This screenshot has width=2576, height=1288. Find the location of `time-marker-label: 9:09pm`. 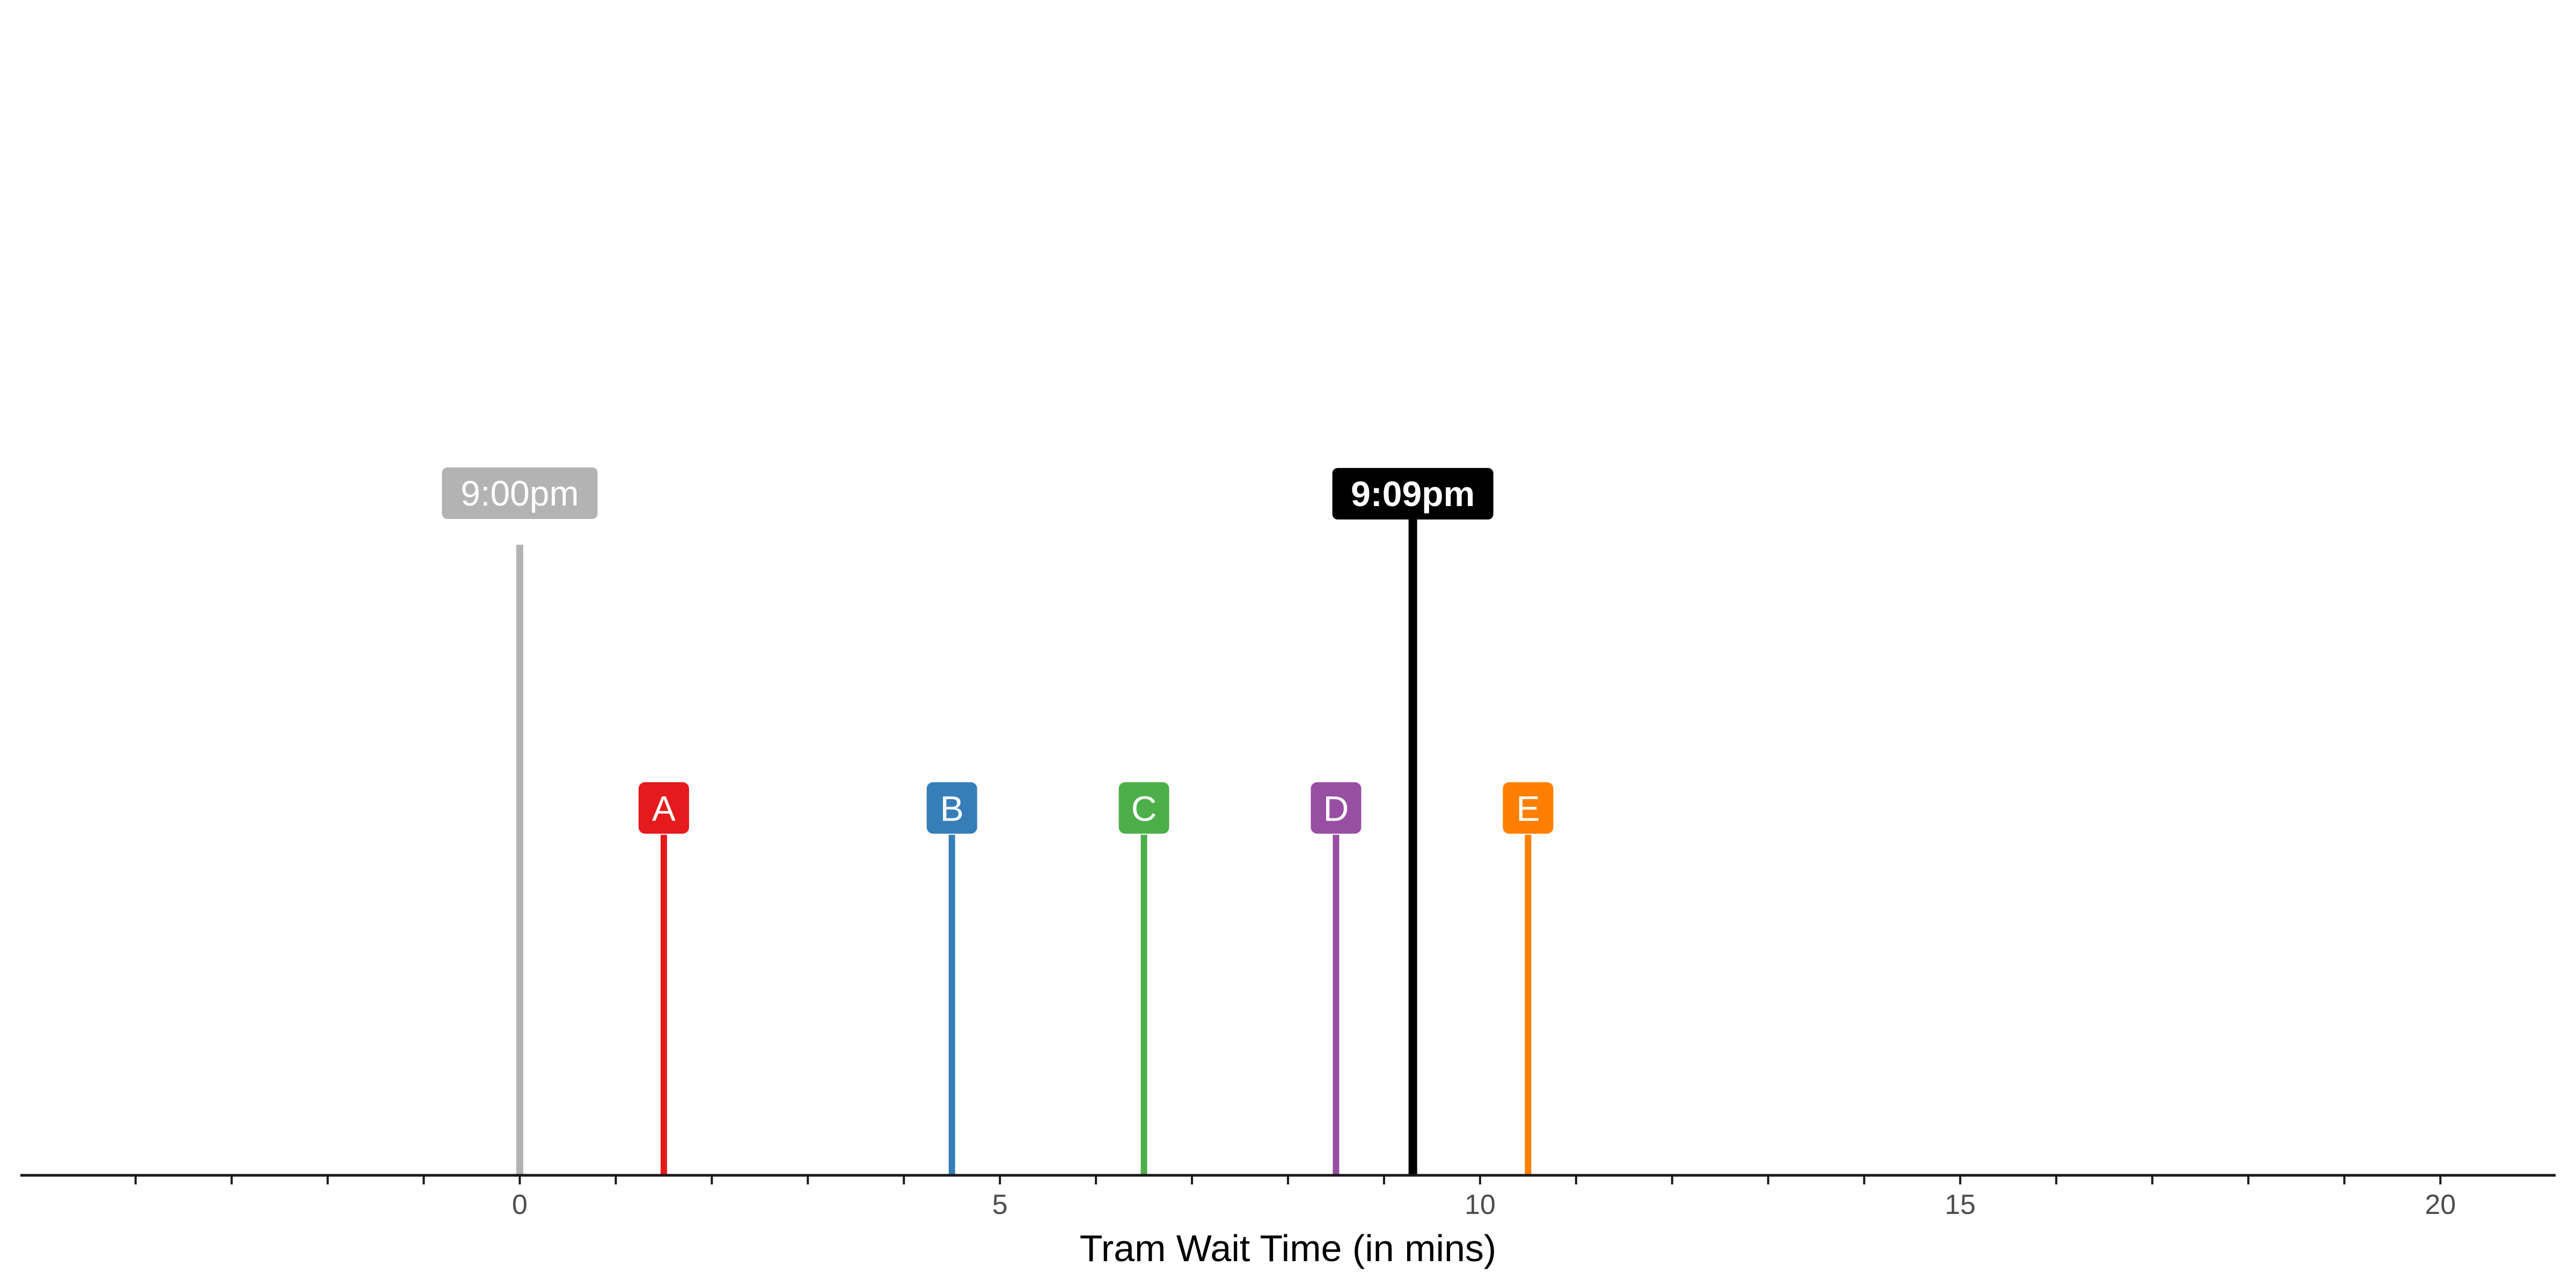

time-marker-label: 9:09pm is located at coordinates (1413, 494).